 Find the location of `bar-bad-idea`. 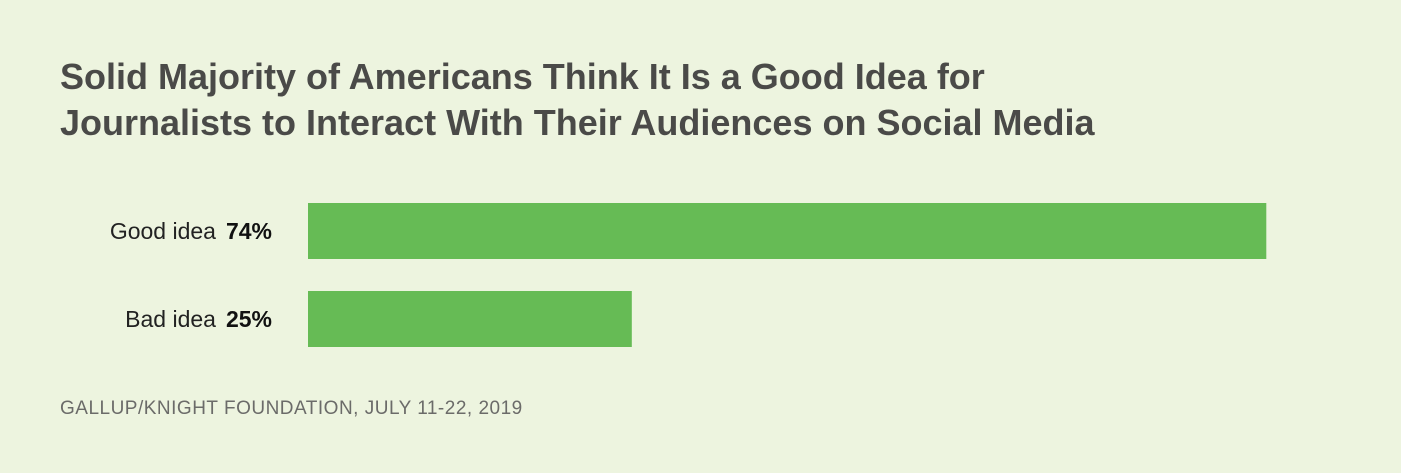

bar-bad-idea is located at coordinates (470, 319).